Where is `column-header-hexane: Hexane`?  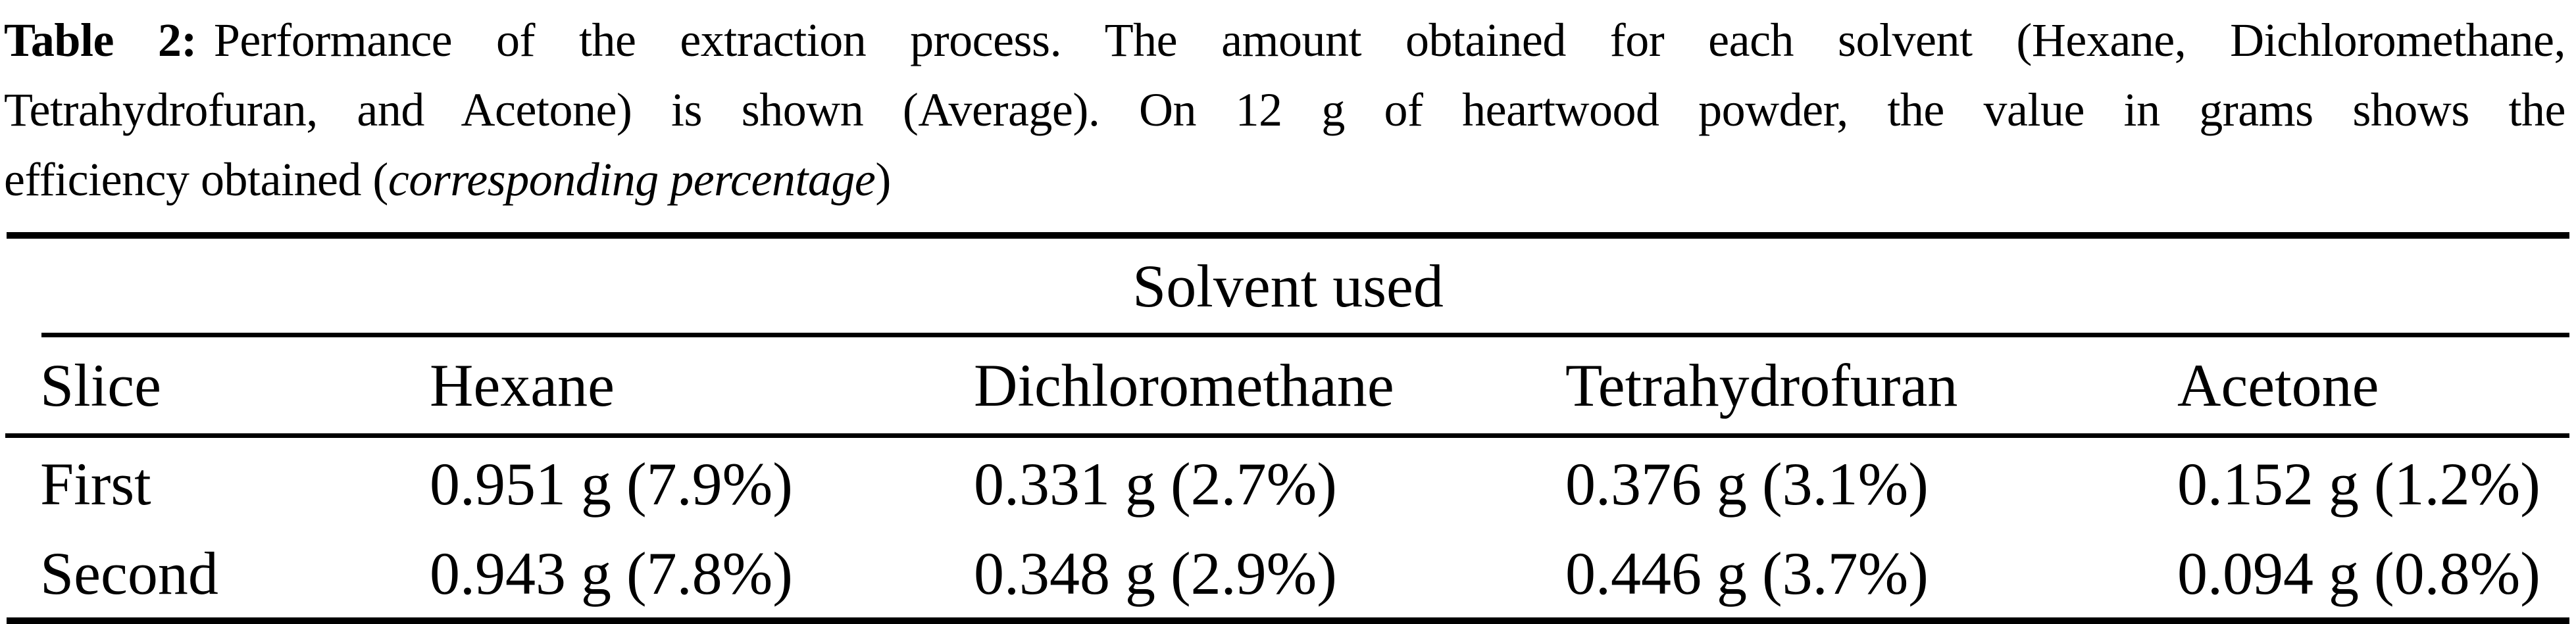 column-header-hexane: Hexane is located at coordinates (522, 385).